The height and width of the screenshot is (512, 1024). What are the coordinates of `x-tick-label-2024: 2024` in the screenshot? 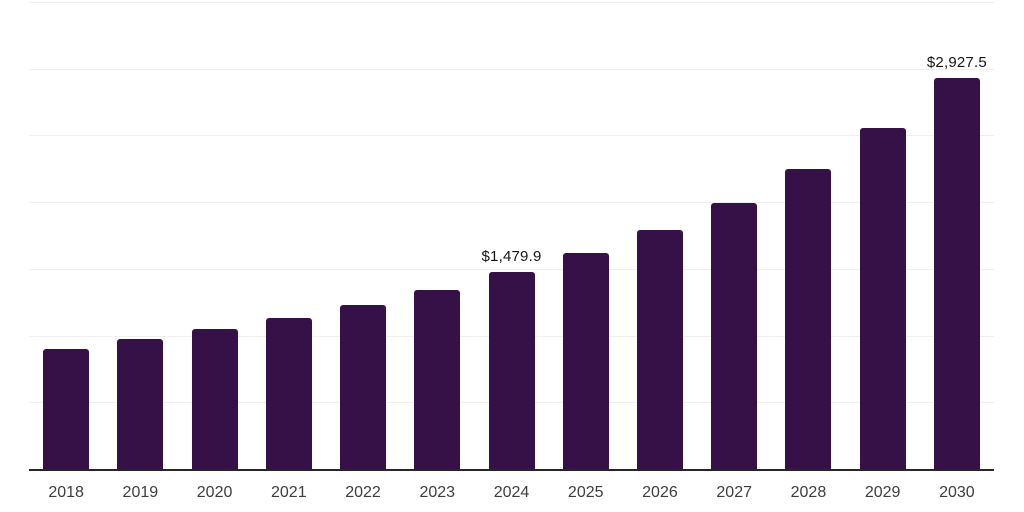 It's located at (511, 492).